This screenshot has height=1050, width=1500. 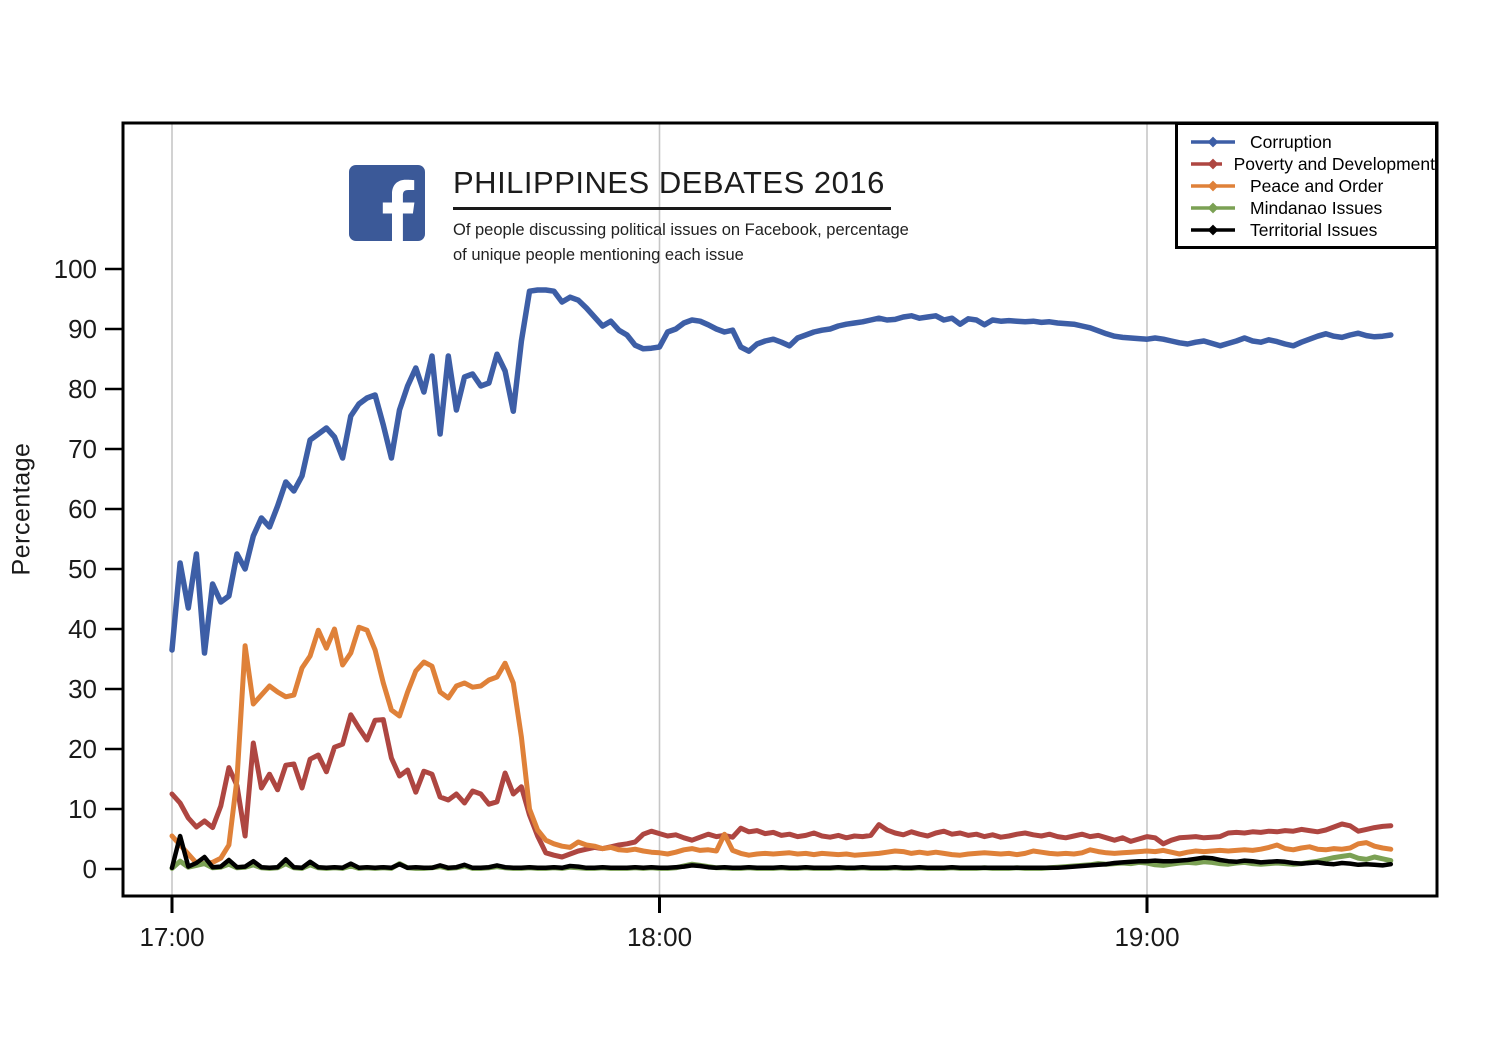 What do you see at coordinates (82, 689) in the screenshot?
I see `y-tick-label: 30` at bounding box center [82, 689].